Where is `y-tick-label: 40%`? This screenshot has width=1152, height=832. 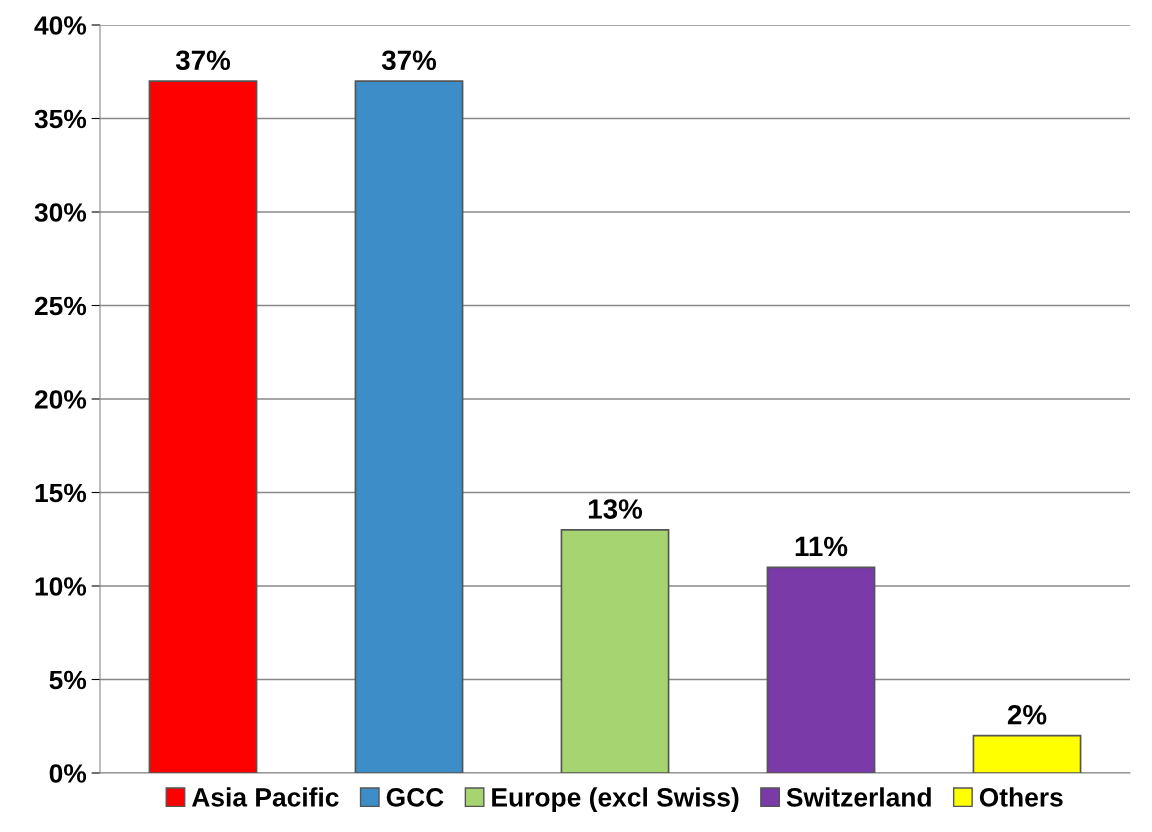 y-tick-label: 40% is located at coordinates (60, 25).